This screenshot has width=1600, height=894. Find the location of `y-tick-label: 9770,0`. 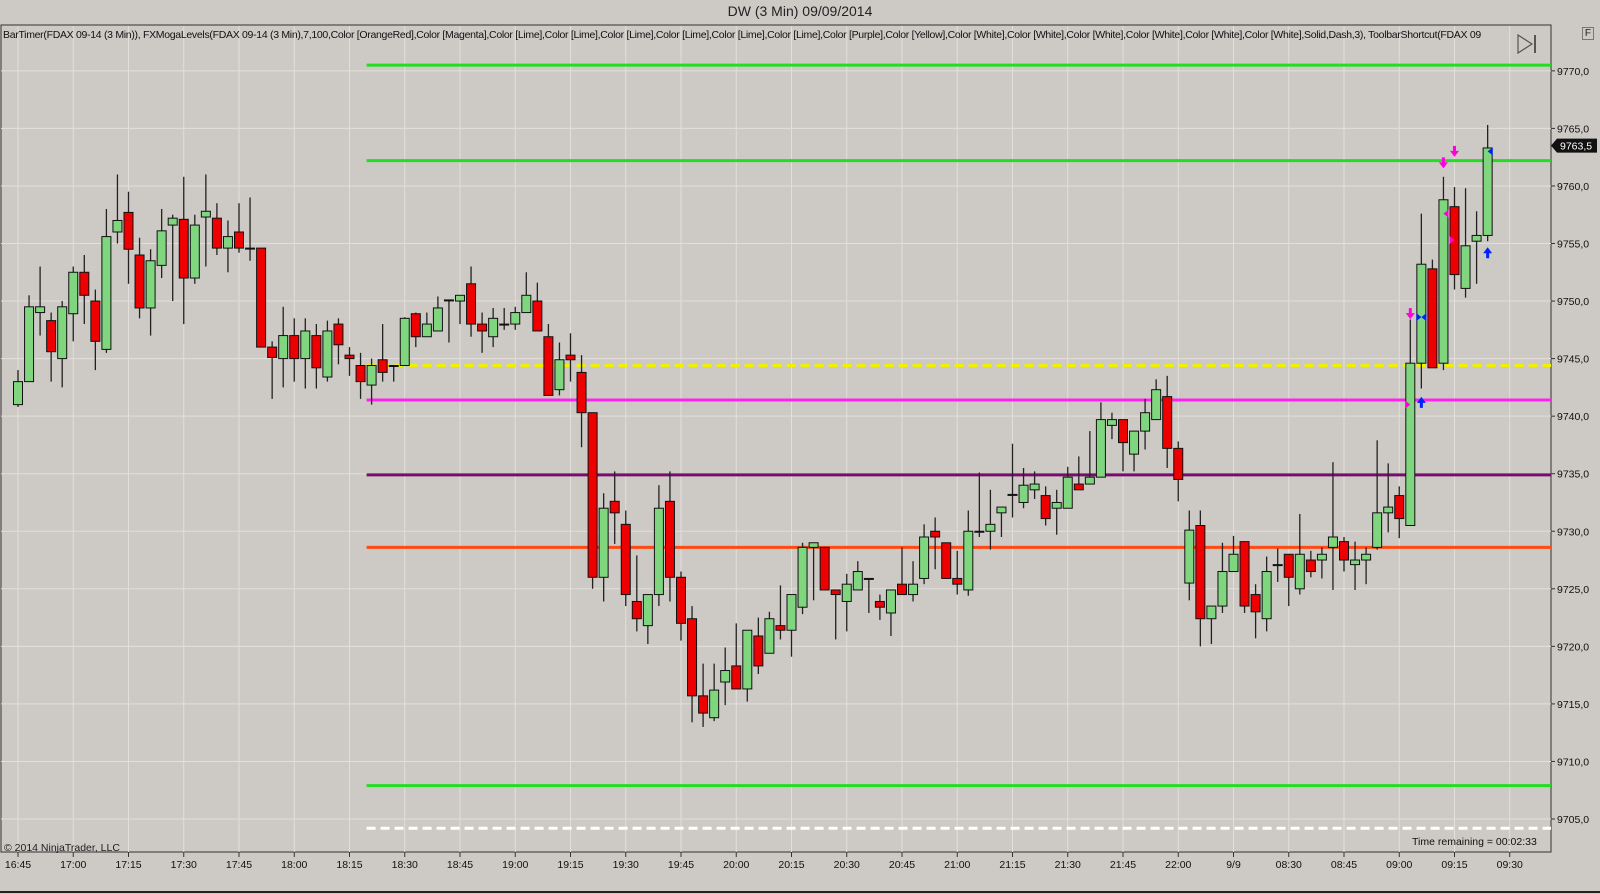

y-tick-label: 9770,0 is located at coordinates (1573, 72).